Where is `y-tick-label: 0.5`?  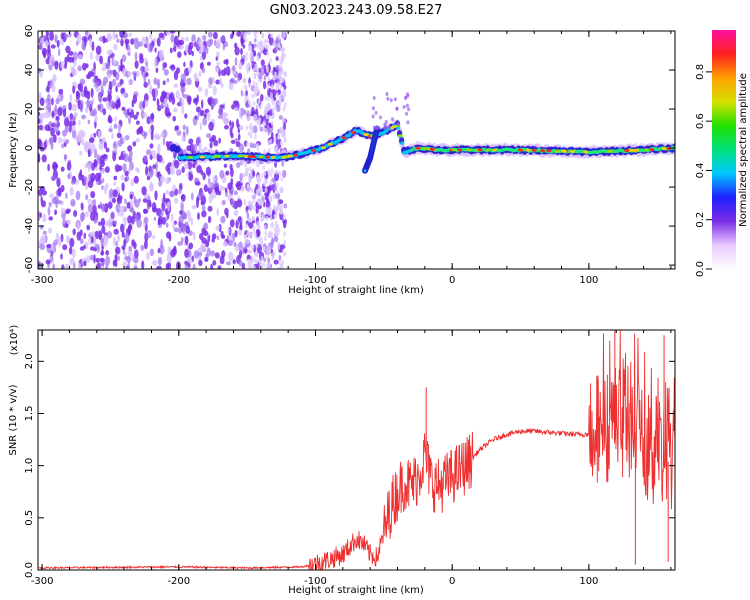
y-tick-label: 0.5 is located at coordinates (29, 518).